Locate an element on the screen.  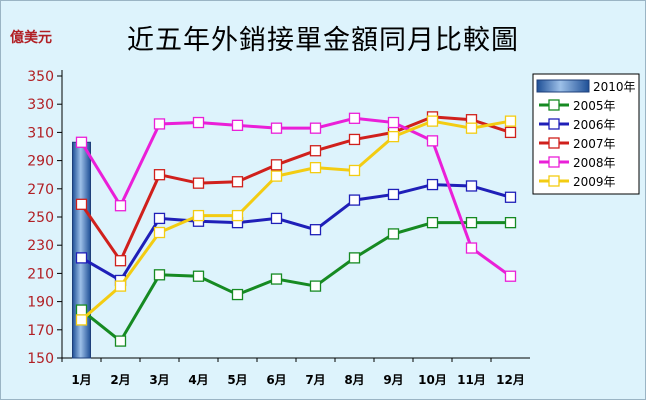
y-tick-label: 150 is located at coordinates (40, 359).